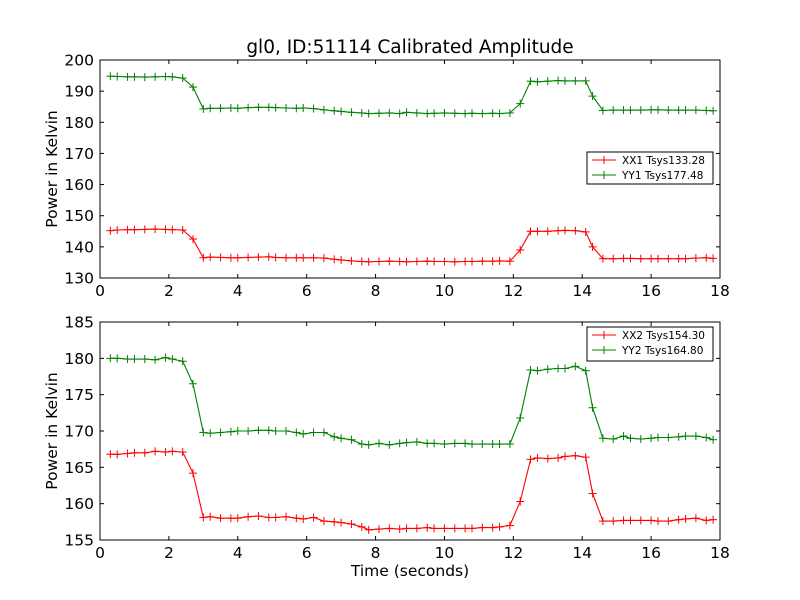 The image size is (800, 600). Describe the element at coordinates (663, 336) in the screenshot. I see `panel-bottom-legend-label: XX2 Tsys154.30` at that location.